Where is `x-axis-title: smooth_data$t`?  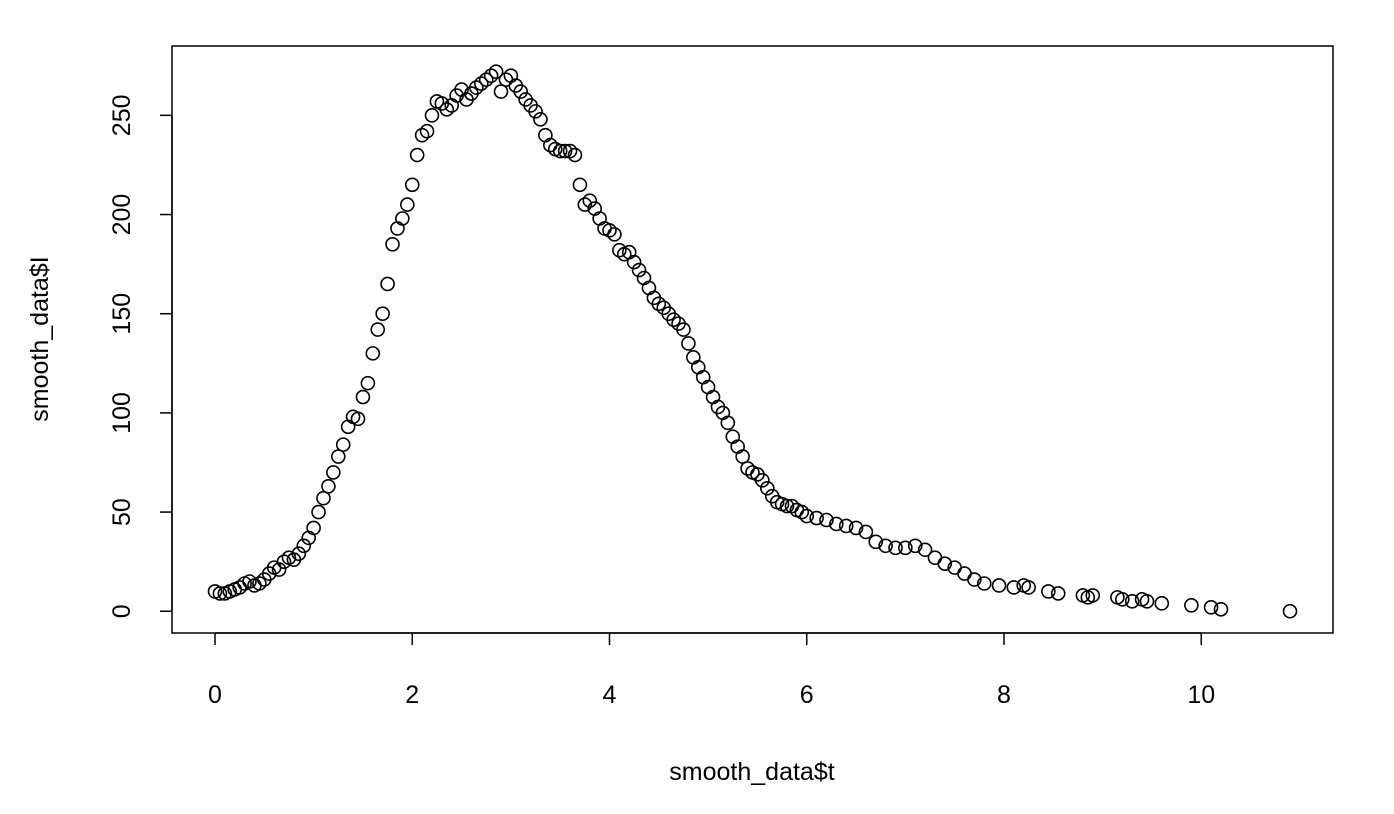
x-axis-title: smooth_data$t is located at coordinates (751, 772).